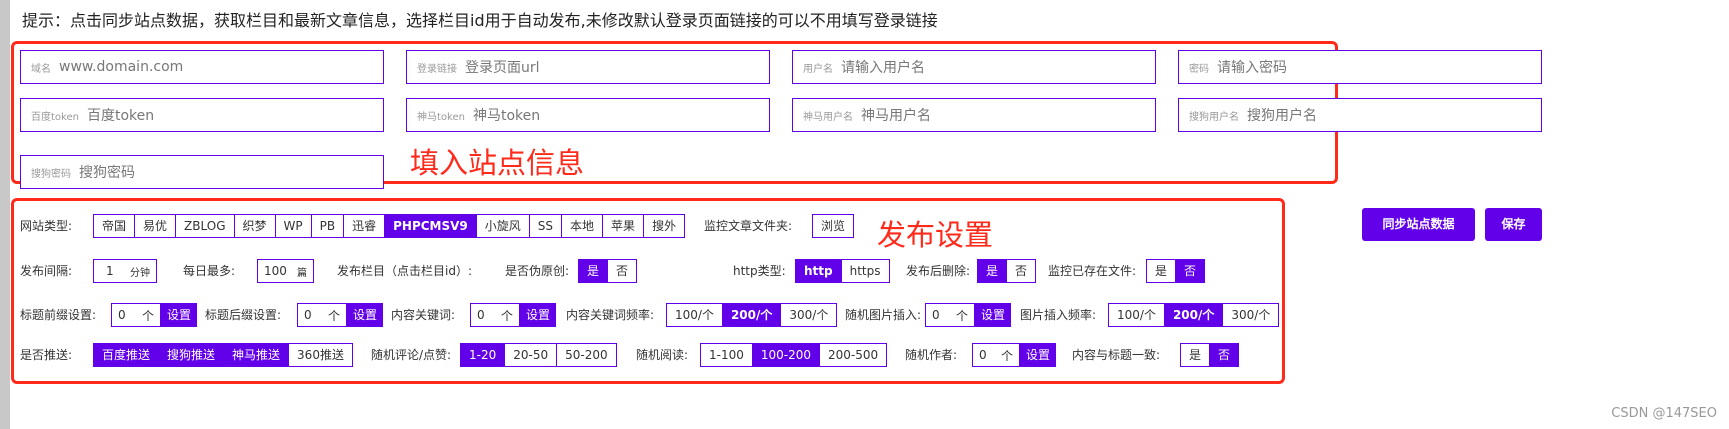 This screenshot has height=429, width=1729. What do you see at coordinates (931, 355) in the screenshot?
I see `random-author-label: 随机作者:` at bounding box center [931, 355].